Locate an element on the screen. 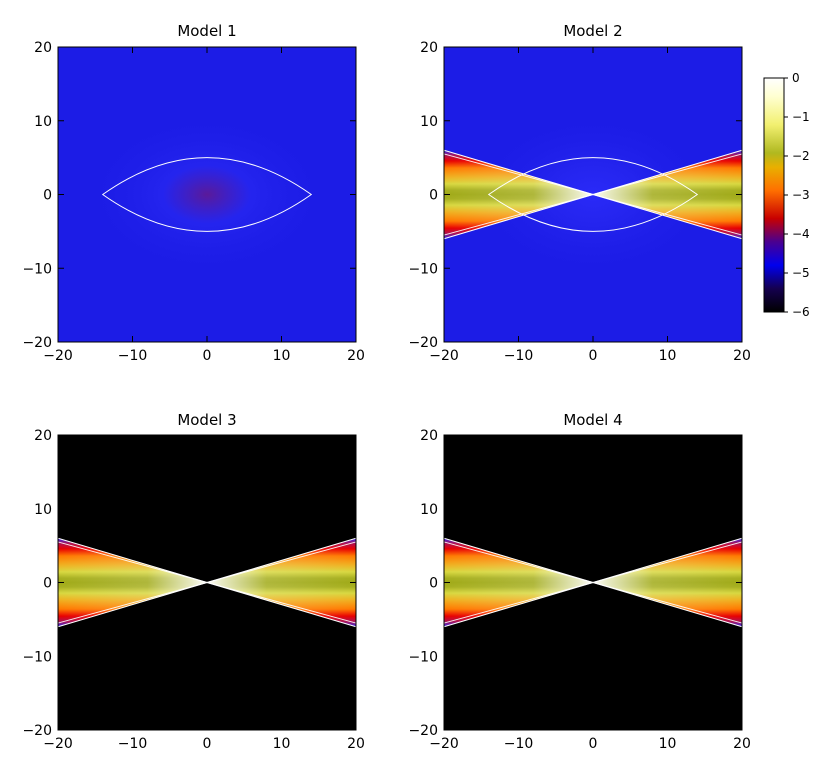  colorbar-tick-label: −1 is located at coordinates (801, 117).